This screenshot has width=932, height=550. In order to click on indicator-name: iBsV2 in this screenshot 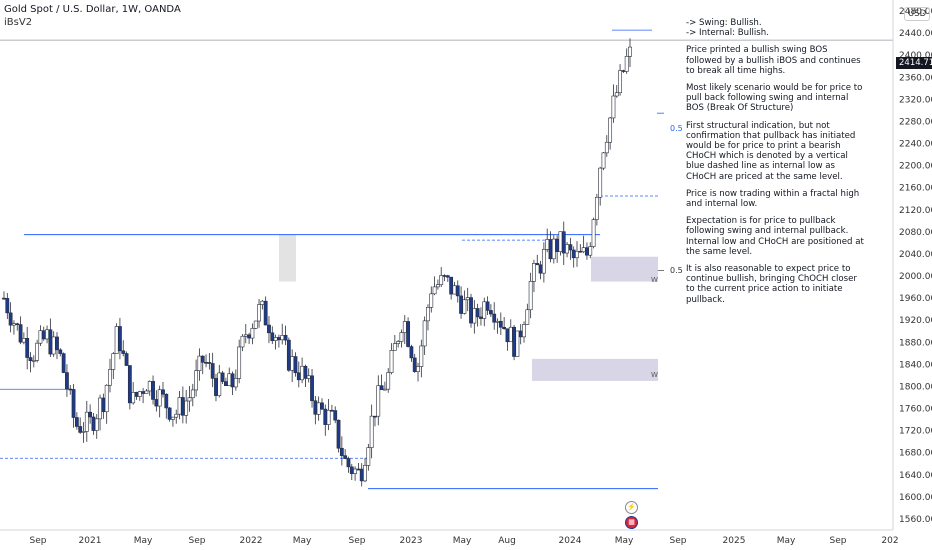, I will do `click(18, 22)`.